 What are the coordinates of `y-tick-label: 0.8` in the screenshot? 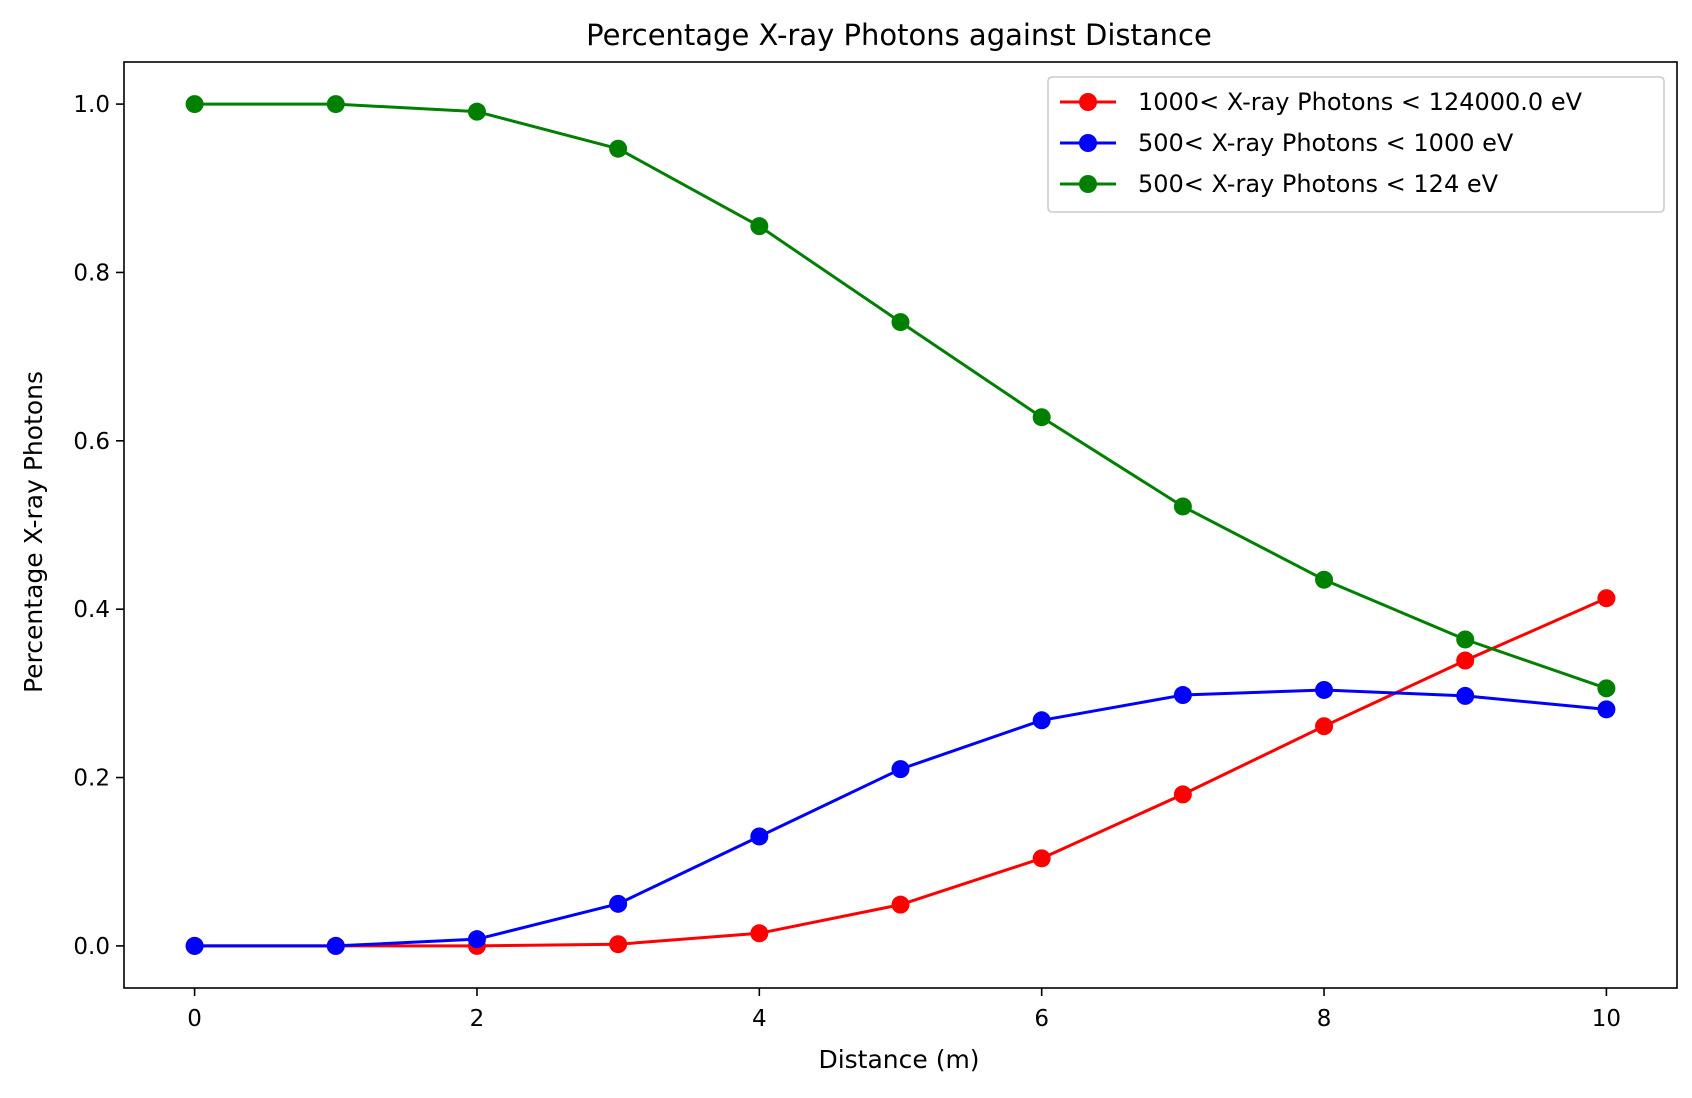 It's located at (91, 273).